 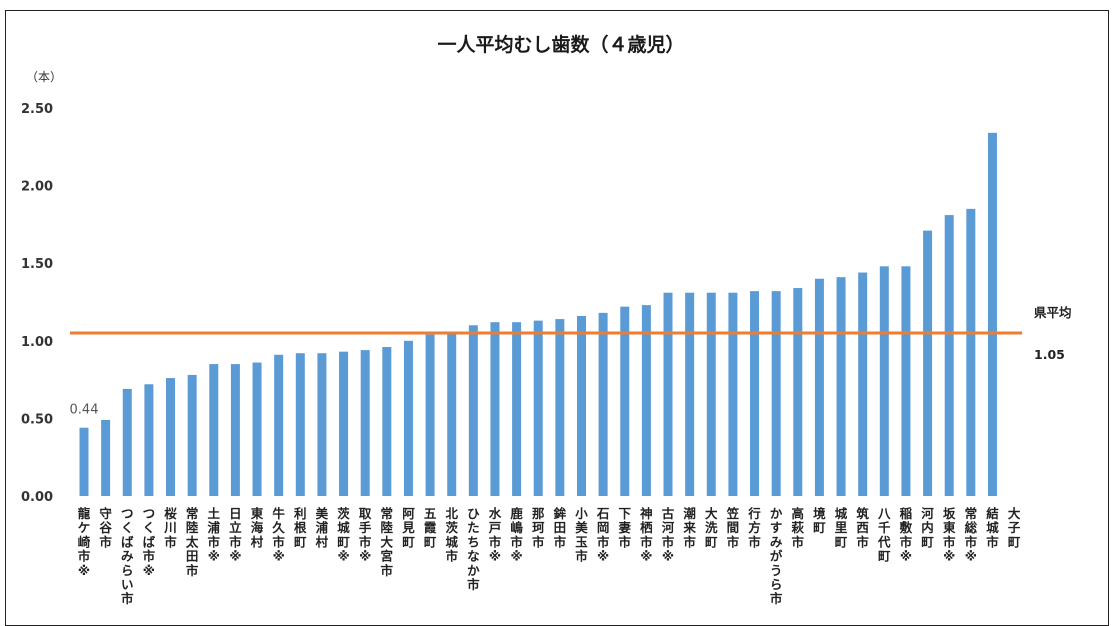 I want to click on x-tick-label: 坂東市※, so click(x=949, y=535).